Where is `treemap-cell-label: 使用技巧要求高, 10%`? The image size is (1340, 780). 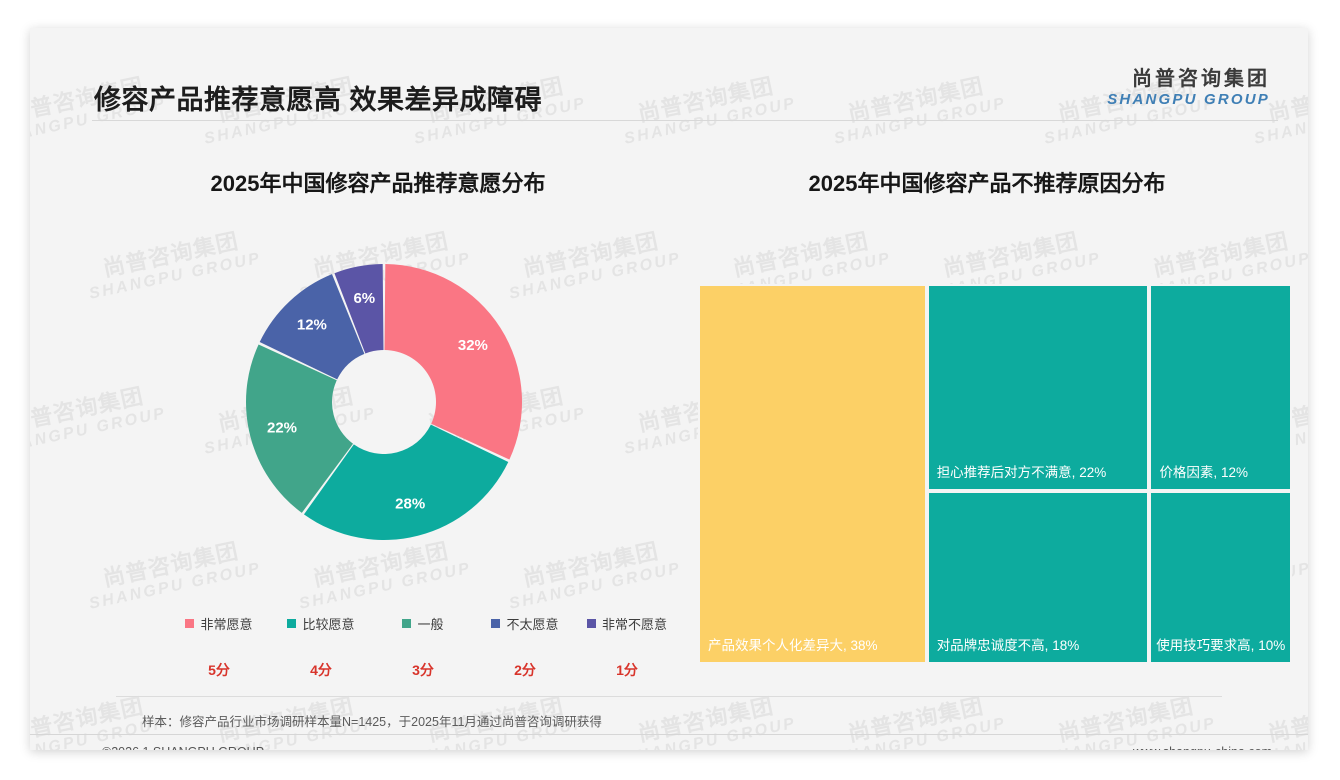 treemap-cell-label: 使用技巧要求高, 10% is located at coordinates (1221, 645).